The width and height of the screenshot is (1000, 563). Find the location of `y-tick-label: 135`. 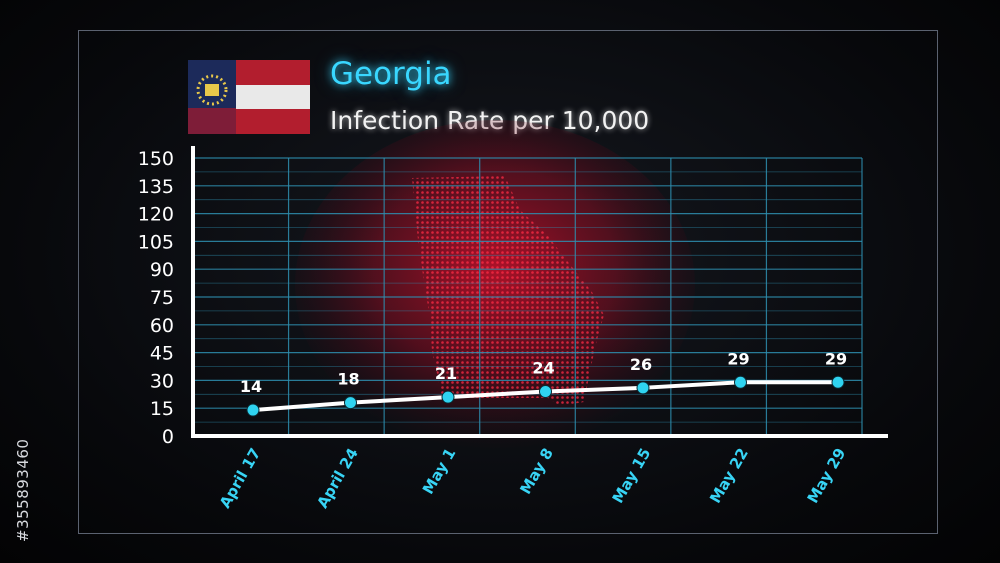

y-tick-label: 135 is located at coordinates (156, 187).